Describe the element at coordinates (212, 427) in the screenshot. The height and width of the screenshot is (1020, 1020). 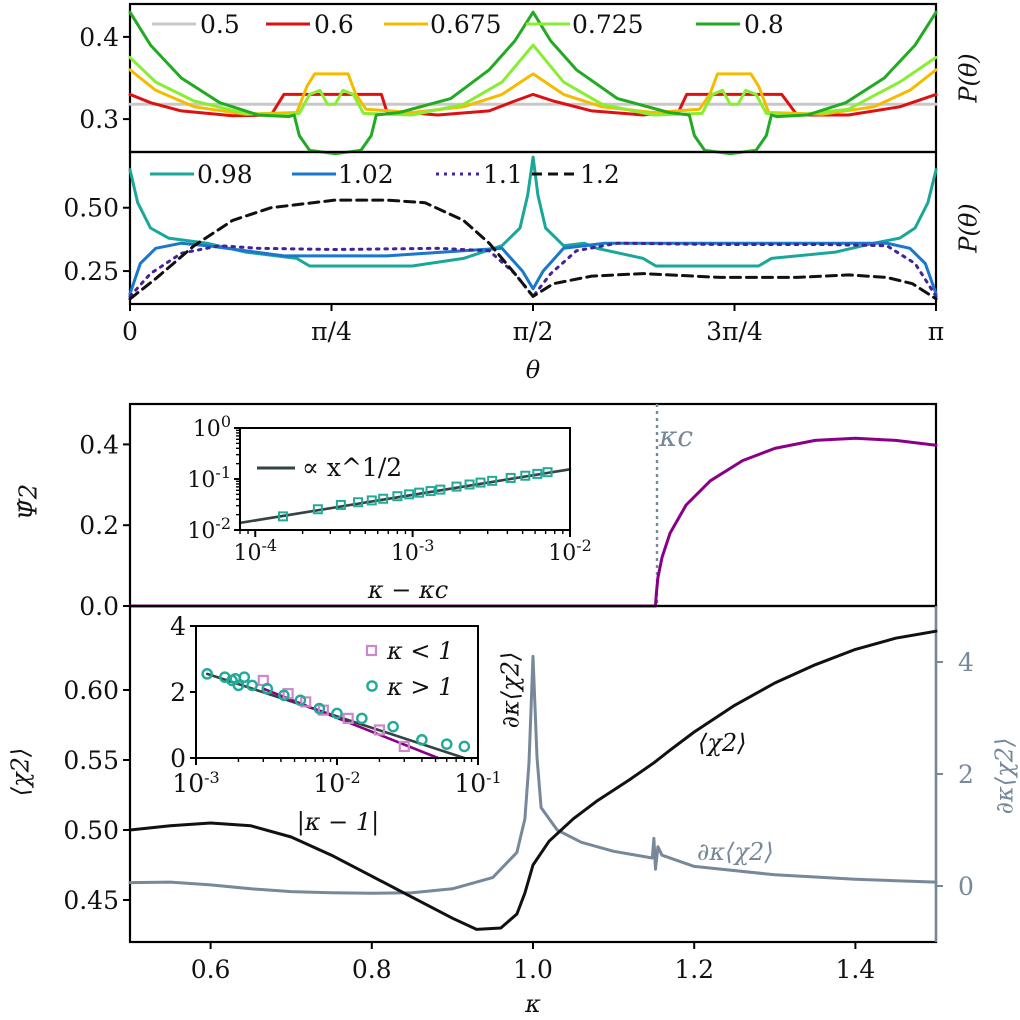
I see `ytick-label-10^0: 10⁰` at that location.